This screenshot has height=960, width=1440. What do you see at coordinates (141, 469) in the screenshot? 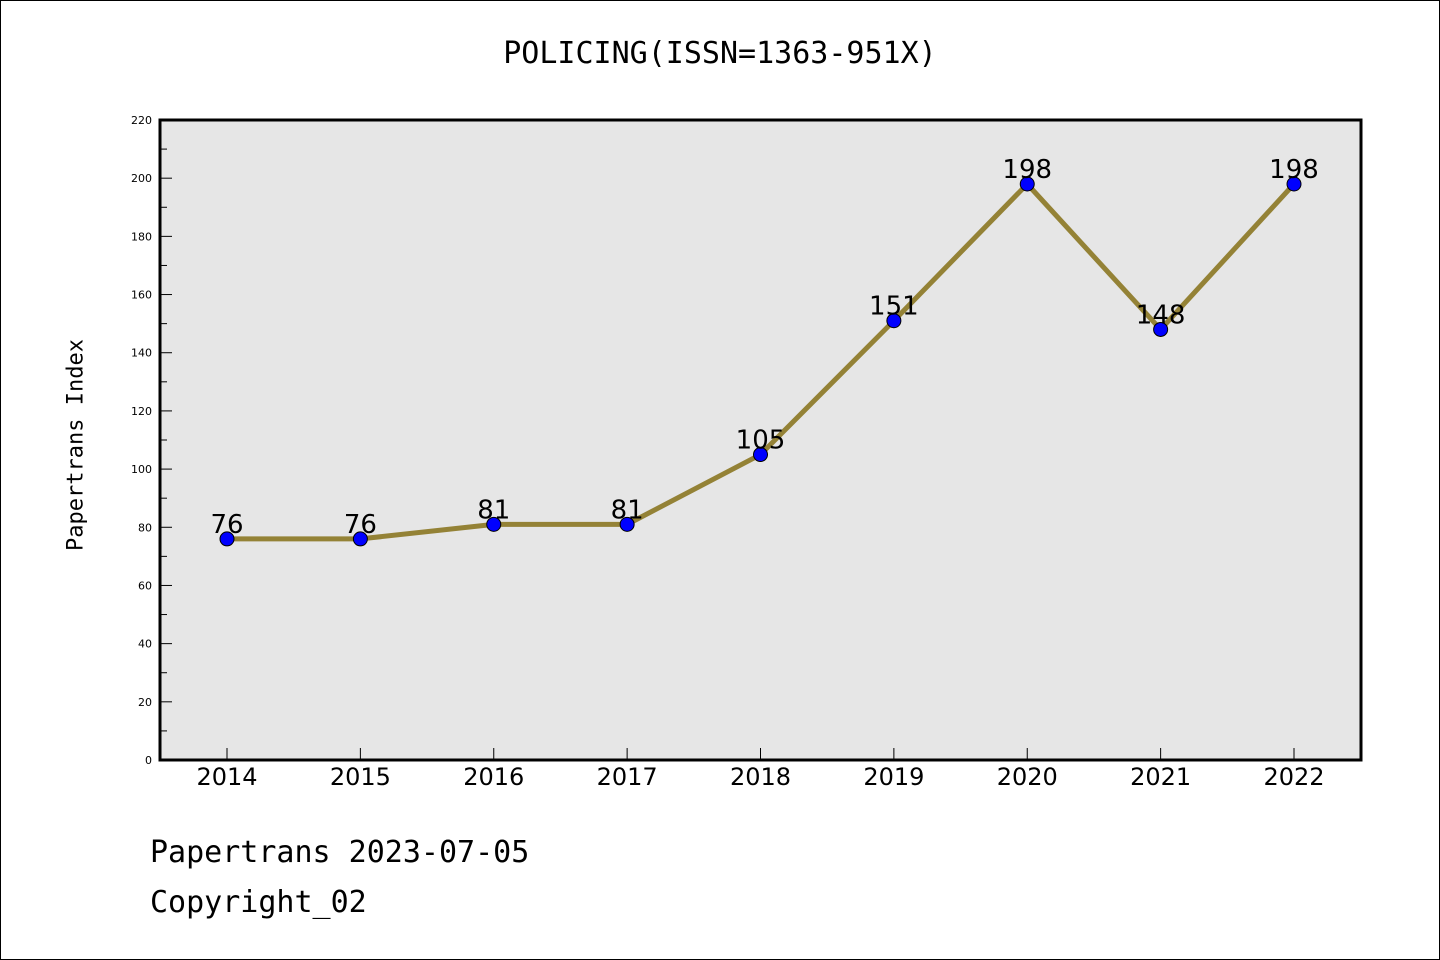
I see `y-tick-label: 100` at bounding box center [141, 469].